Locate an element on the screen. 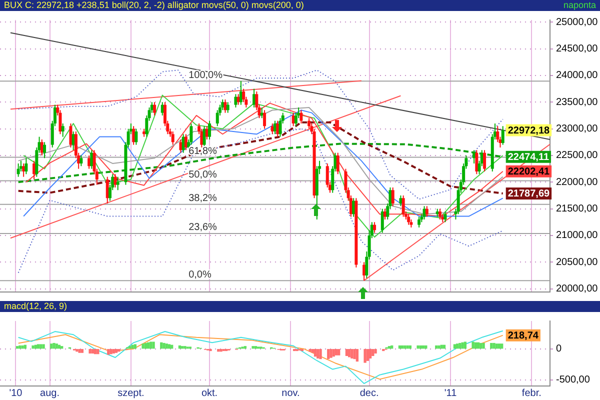 This screenshot has height=400, width=600. y-tick-label: 25000,00 is located at coordinates (577, 22).